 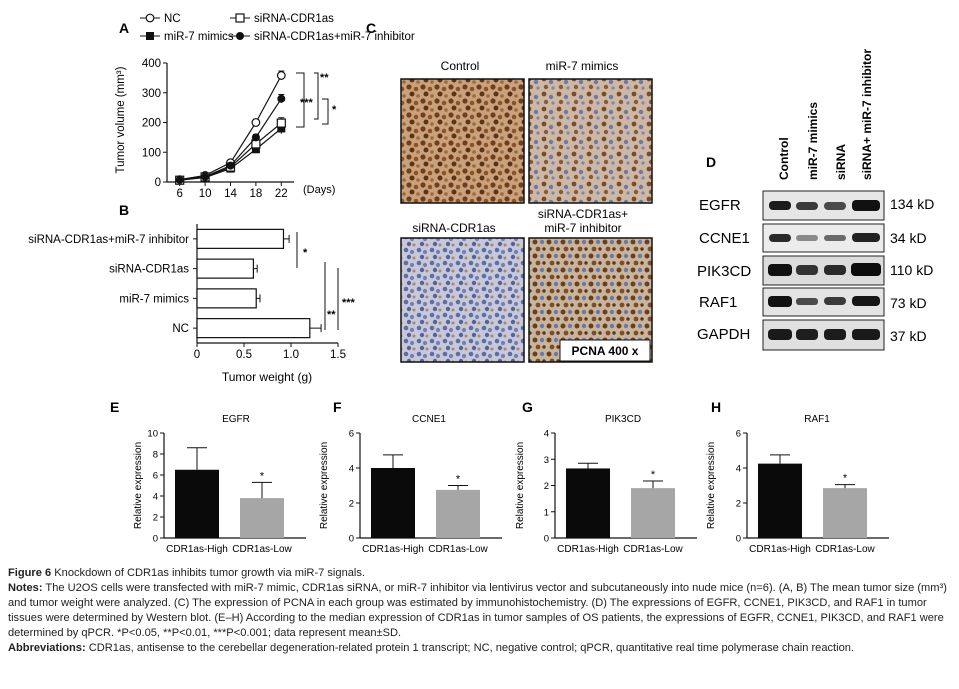 I want to click on g-category-label: CDR1as-Low, so click(x=653, y=549).